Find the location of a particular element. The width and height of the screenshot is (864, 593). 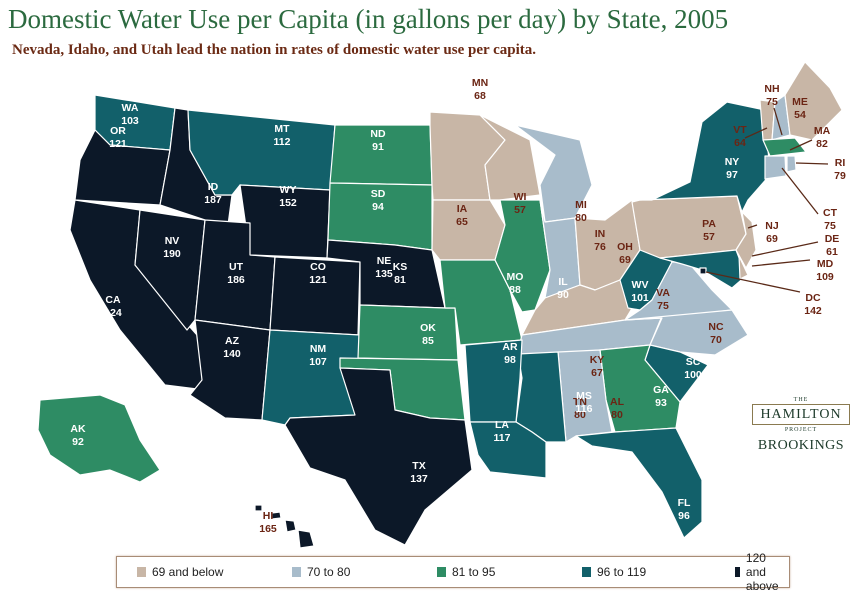

state-label-il: IL is located at coordinates (563, 282).